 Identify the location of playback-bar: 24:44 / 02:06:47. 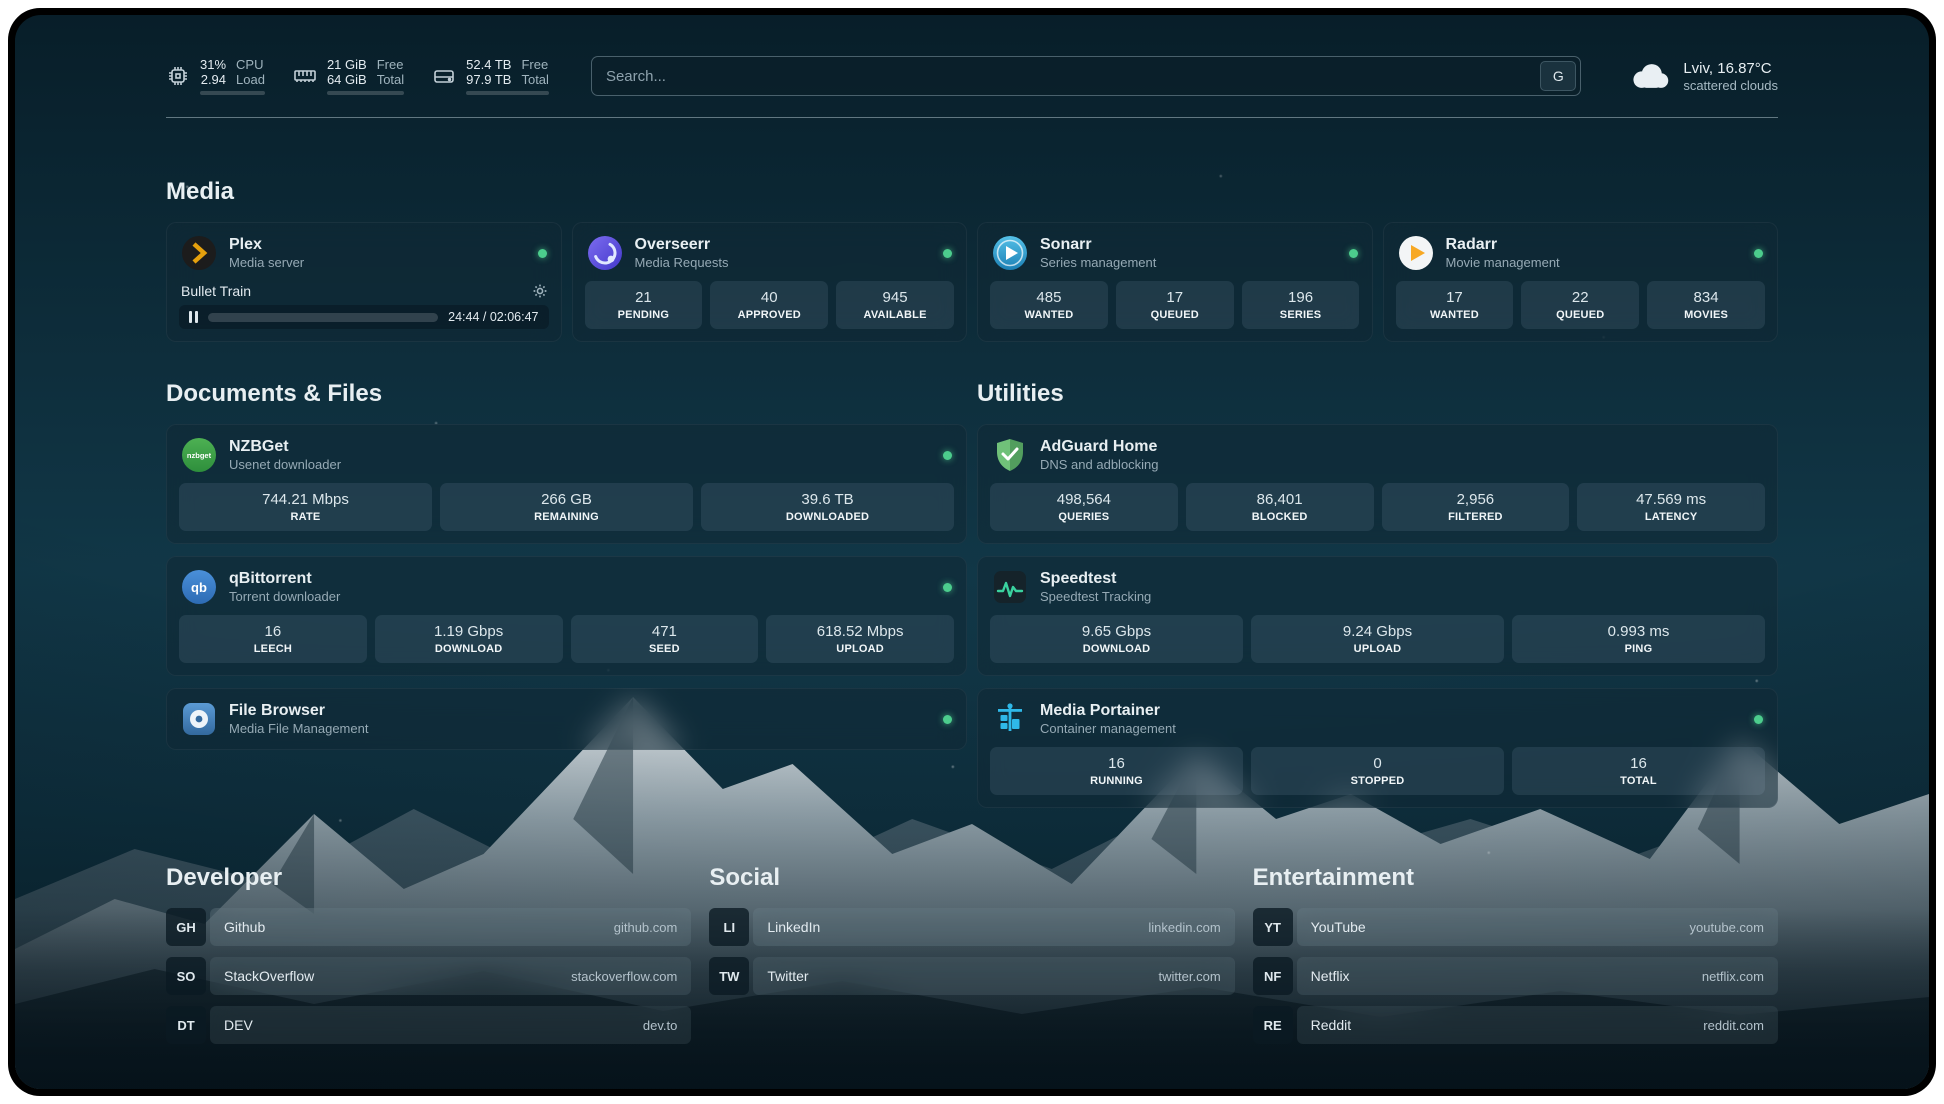
(364, 317).